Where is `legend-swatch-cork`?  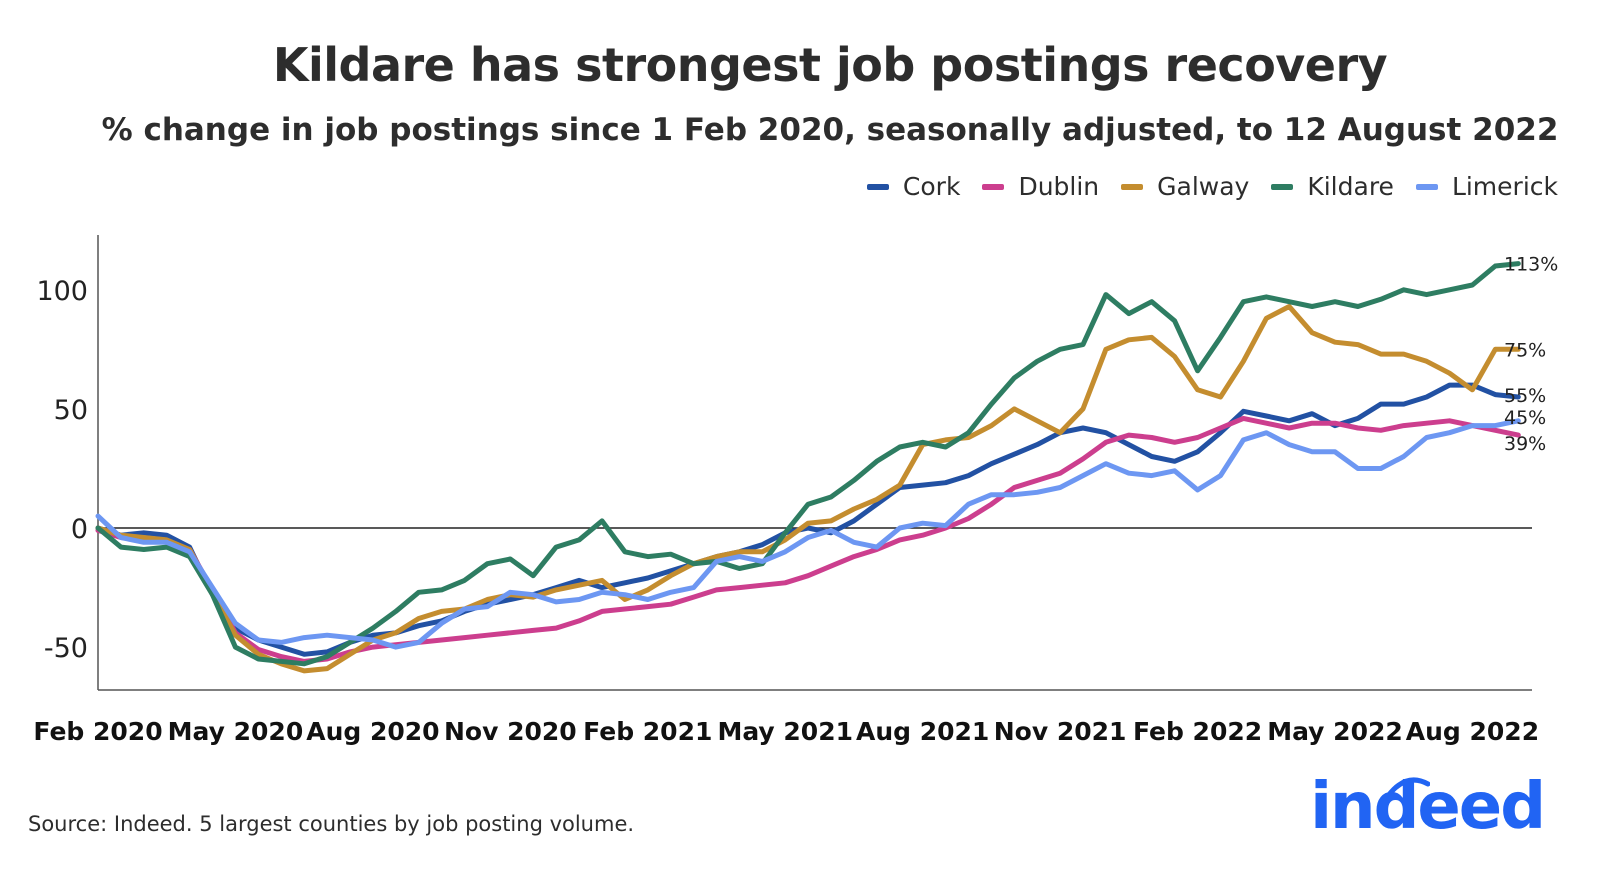
legend-swatch-cork is located at coordinates (877, 186).